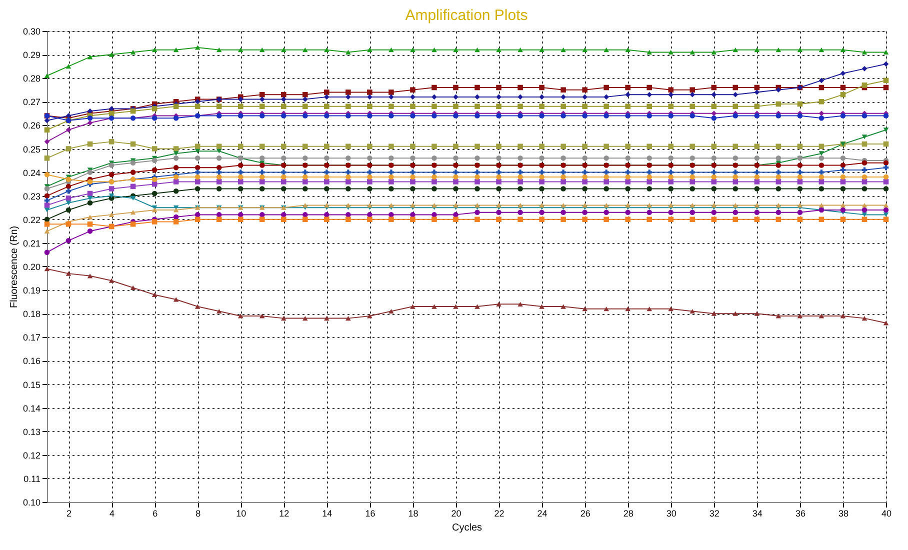 The width and height of the screenshot is (908, 550). I want to click on y-tick-label: 0.23, so click(31, 196).